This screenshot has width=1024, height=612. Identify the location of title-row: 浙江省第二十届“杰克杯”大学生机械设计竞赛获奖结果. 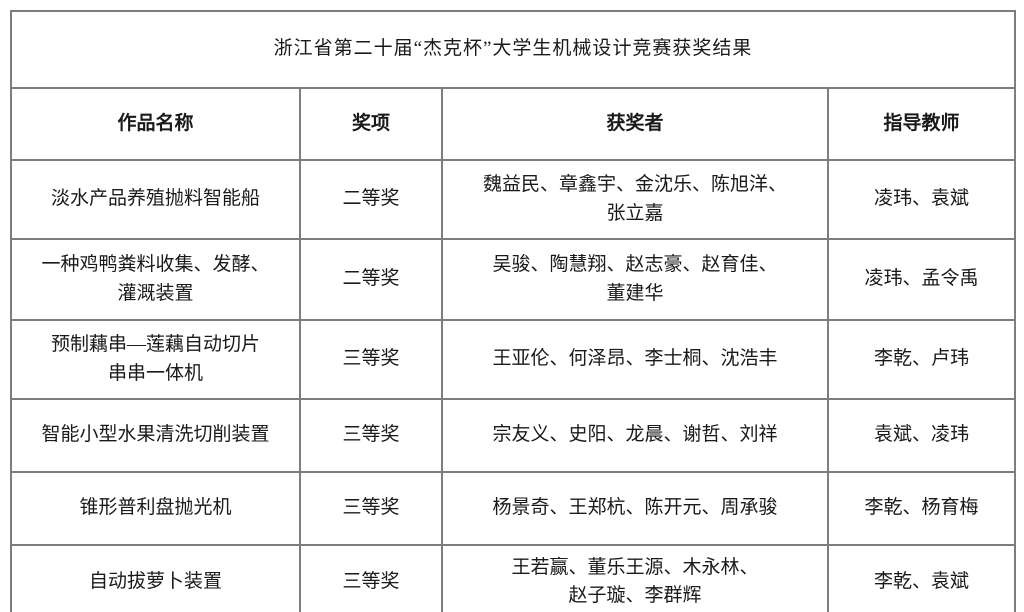
(513, 49).